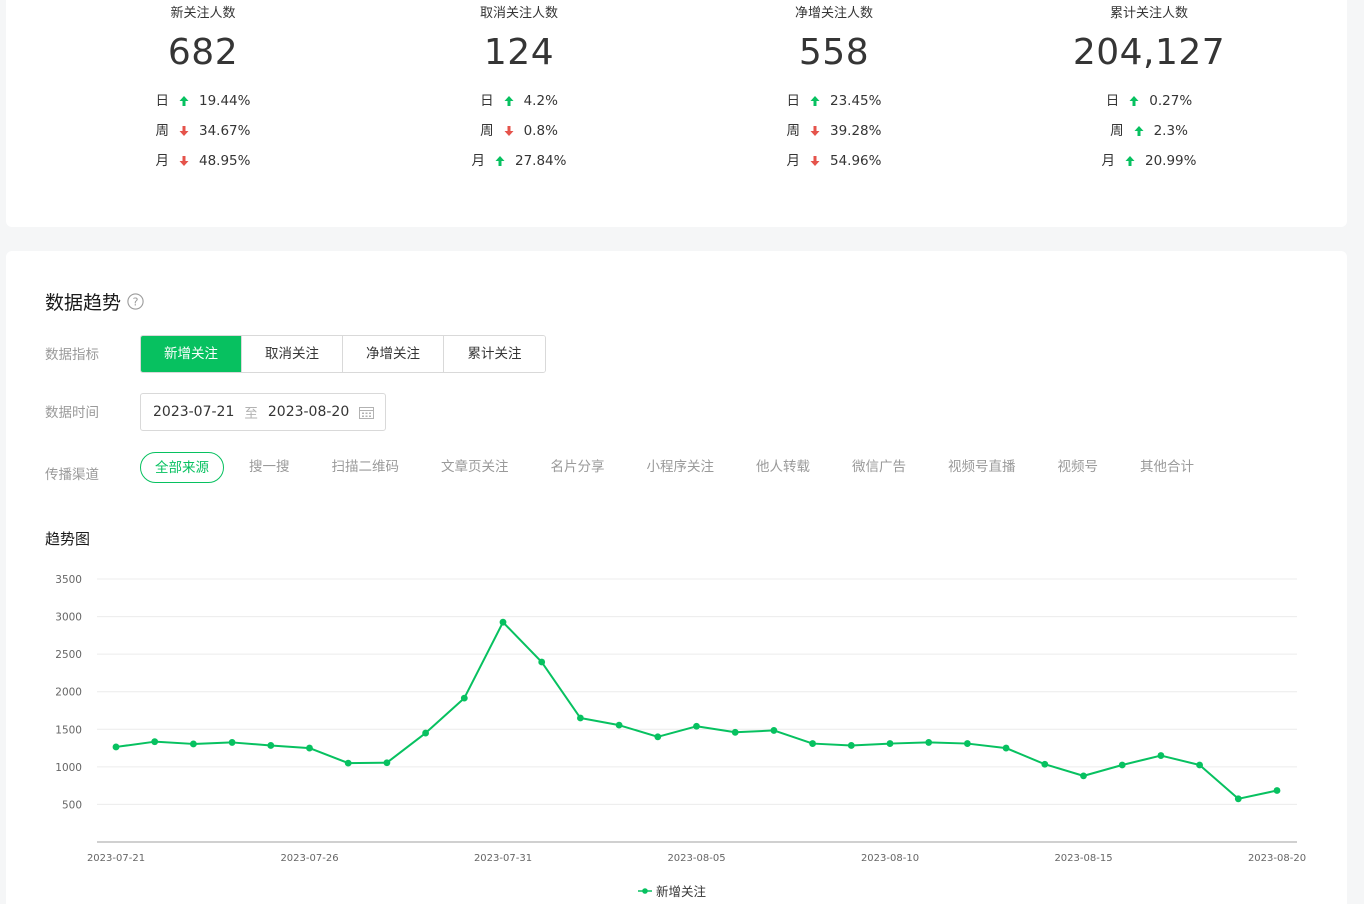  What do you see at coordinates (72, 805) in the screenshot?
I see `y-tick-label: 500` at bounding box center [72, 805].